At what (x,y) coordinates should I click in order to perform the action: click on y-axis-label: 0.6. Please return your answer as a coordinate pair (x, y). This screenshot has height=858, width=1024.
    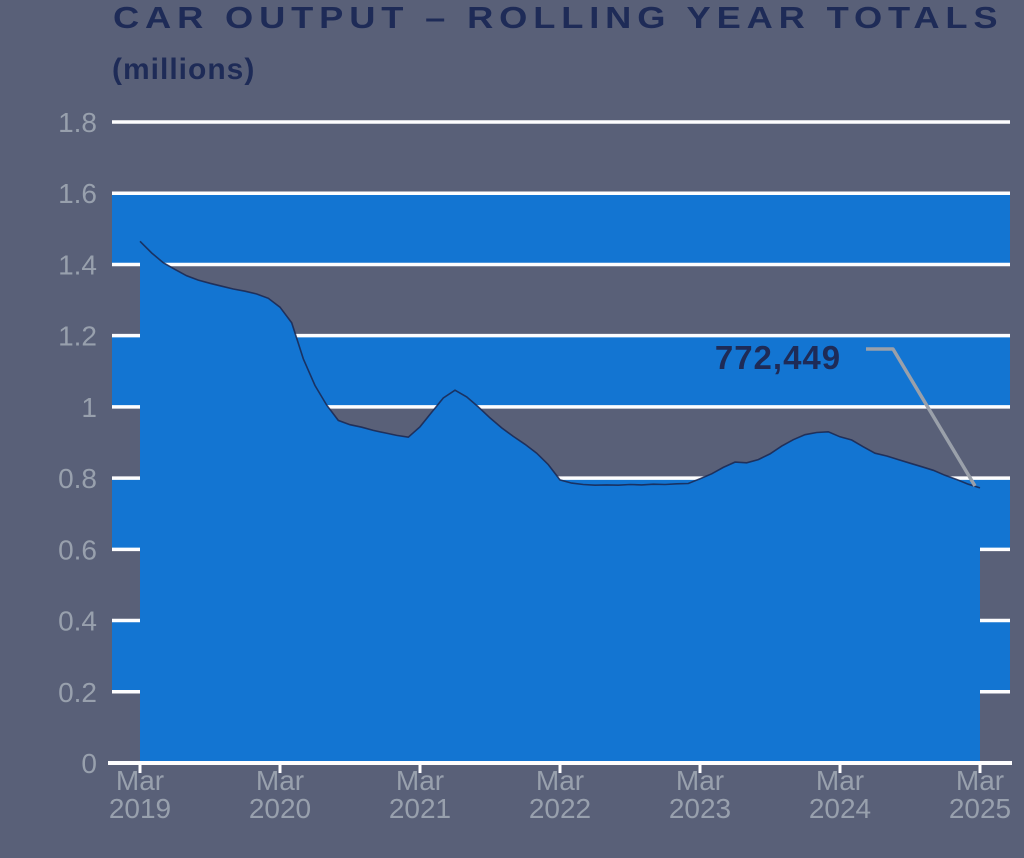
    Looking at the image, I should click on (77, 549).